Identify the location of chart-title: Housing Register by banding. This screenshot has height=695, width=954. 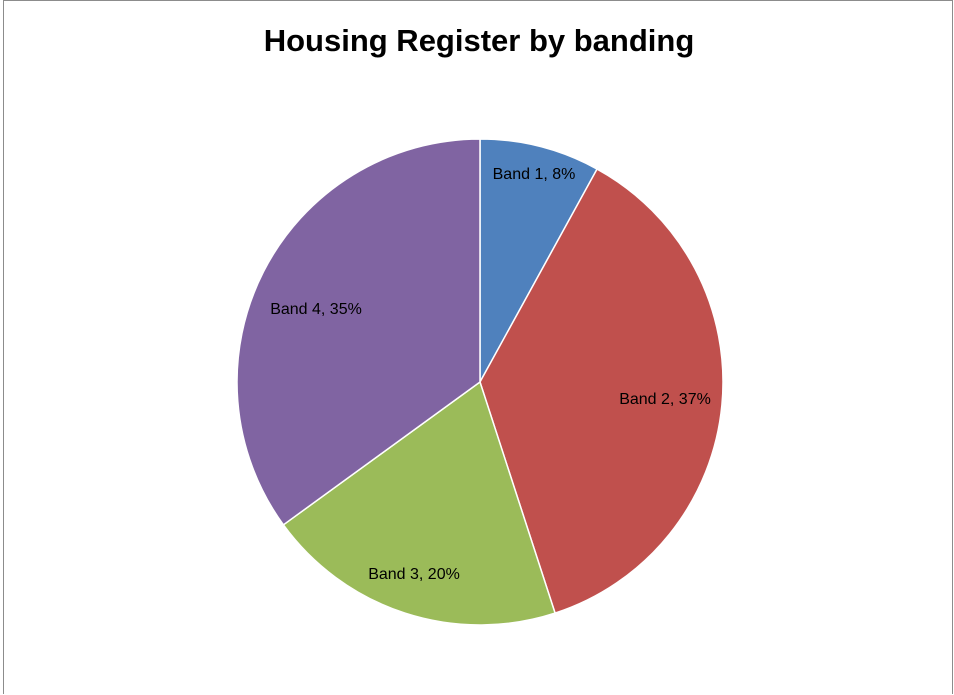
(479, 40).